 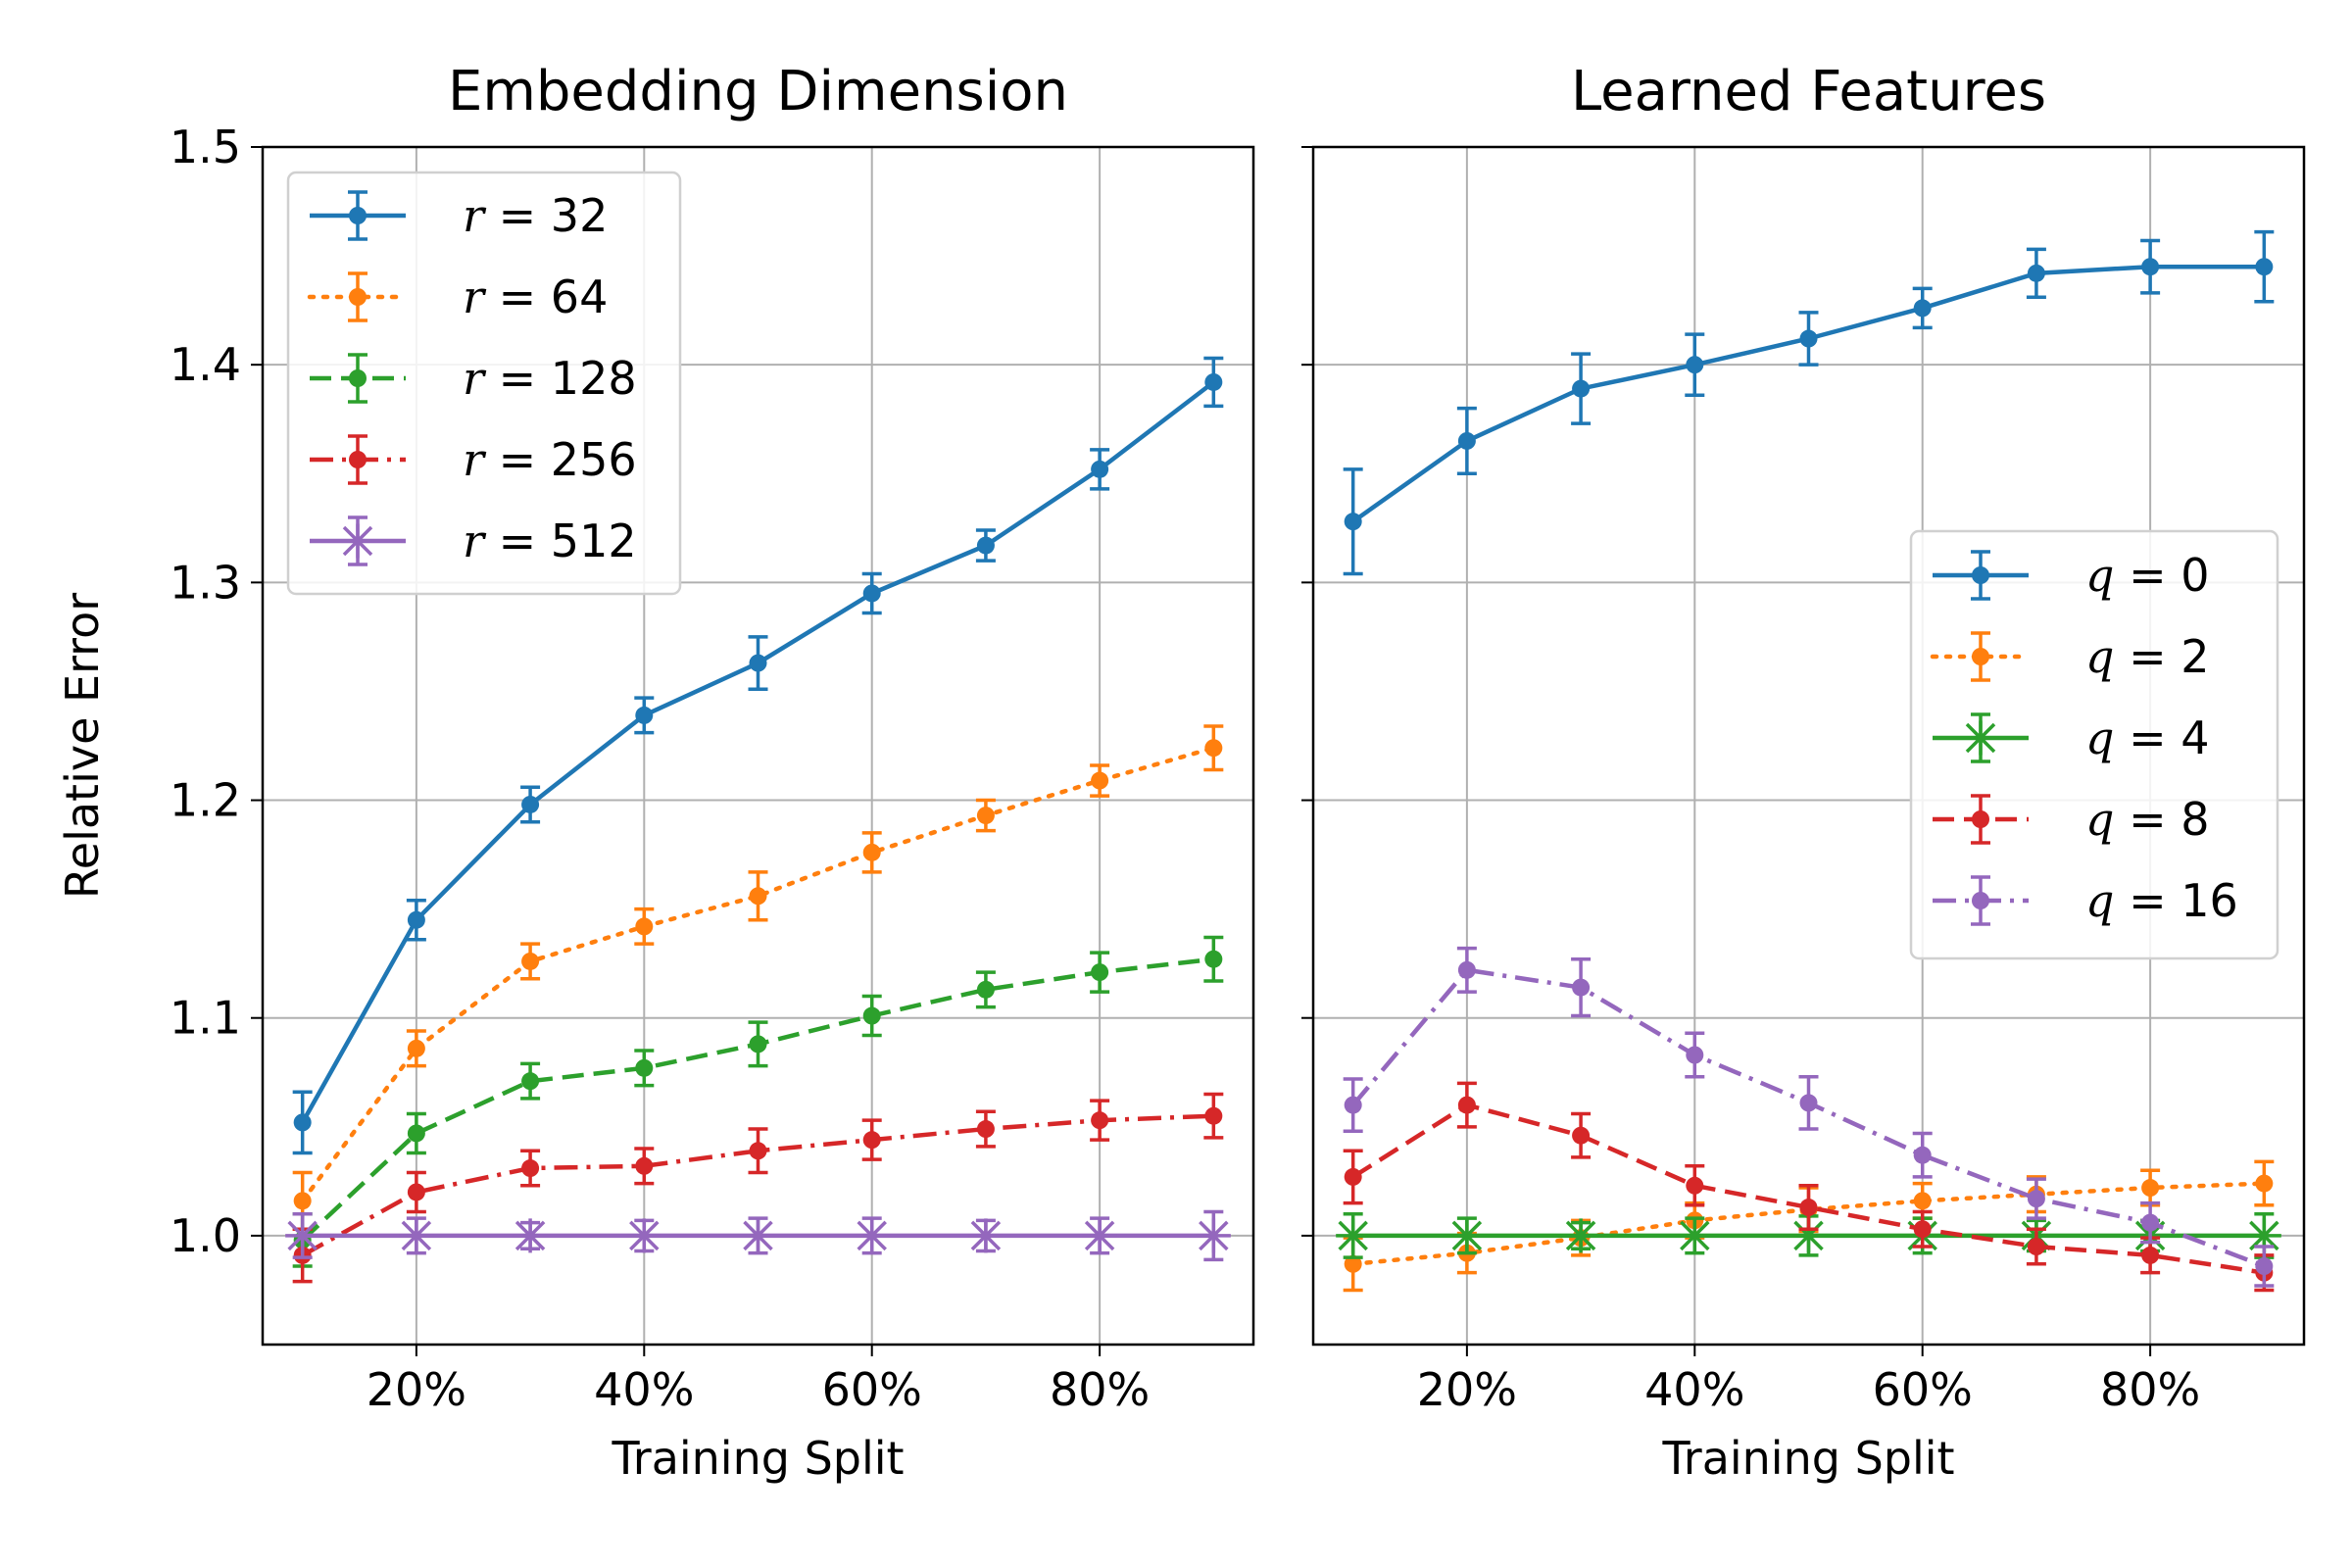 I want to click on legend-item-q-16: q = 16, so click(x=2085, y=900).